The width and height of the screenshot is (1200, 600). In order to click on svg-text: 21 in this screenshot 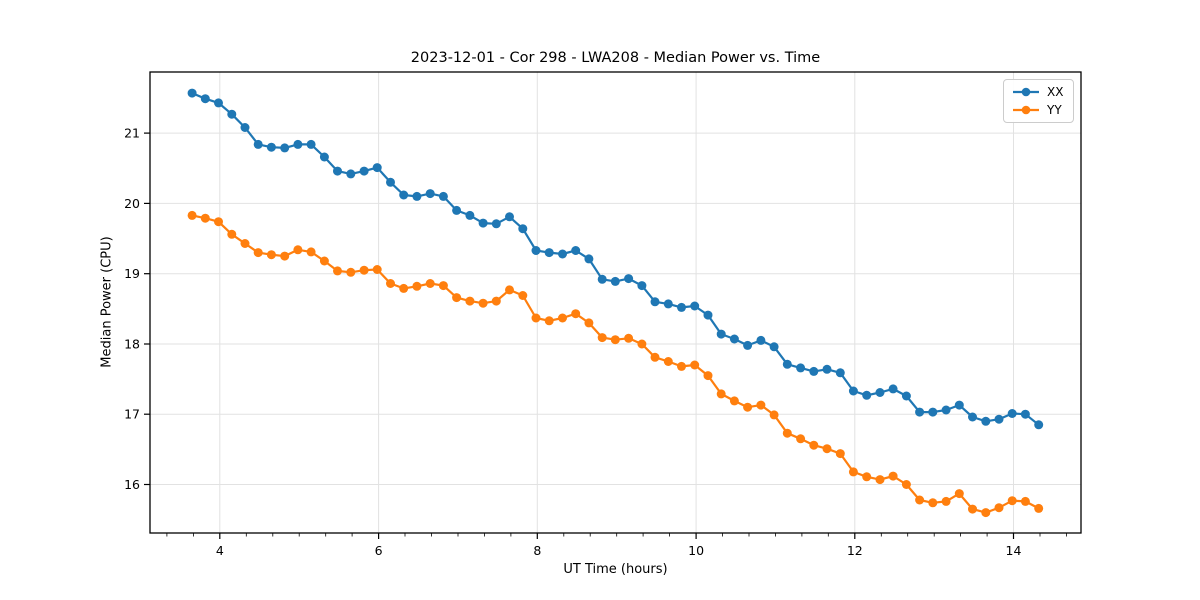, I will do `click(132, 133)`.